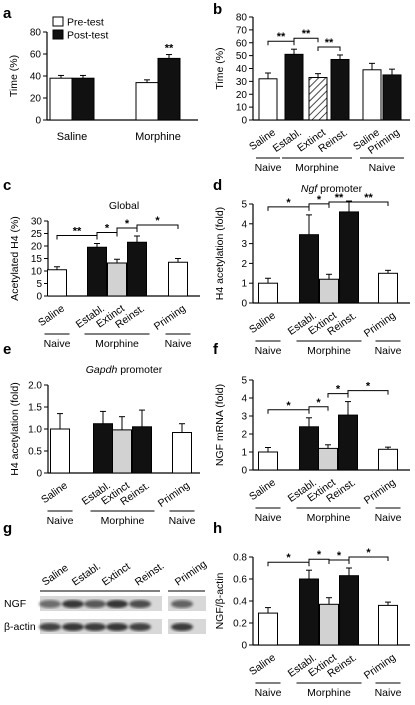  I want to click on y-tick-label: 2.0, so click(35, 386).